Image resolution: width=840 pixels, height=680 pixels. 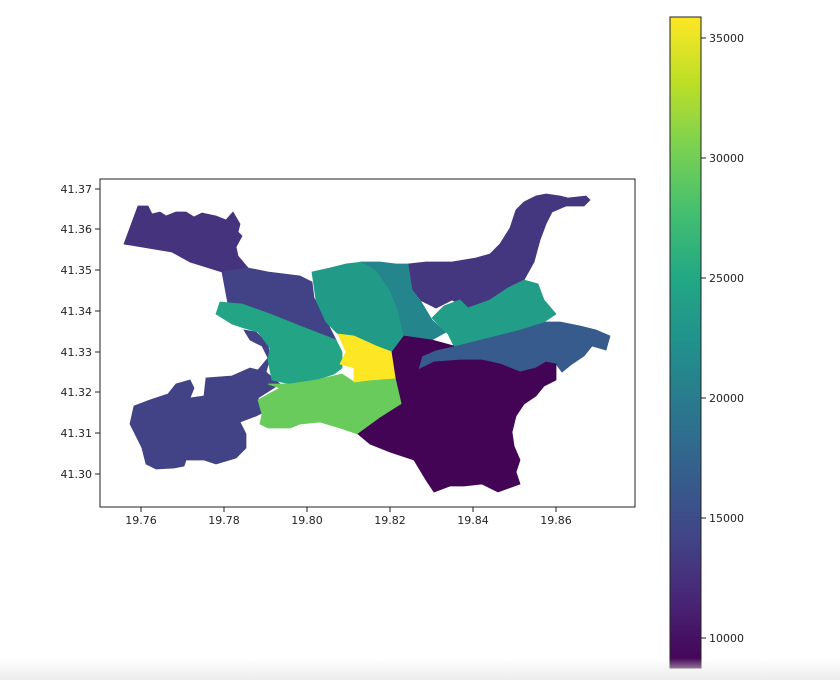 I want to click on x-tick-label: 19.80, so click(x=307, y=520).